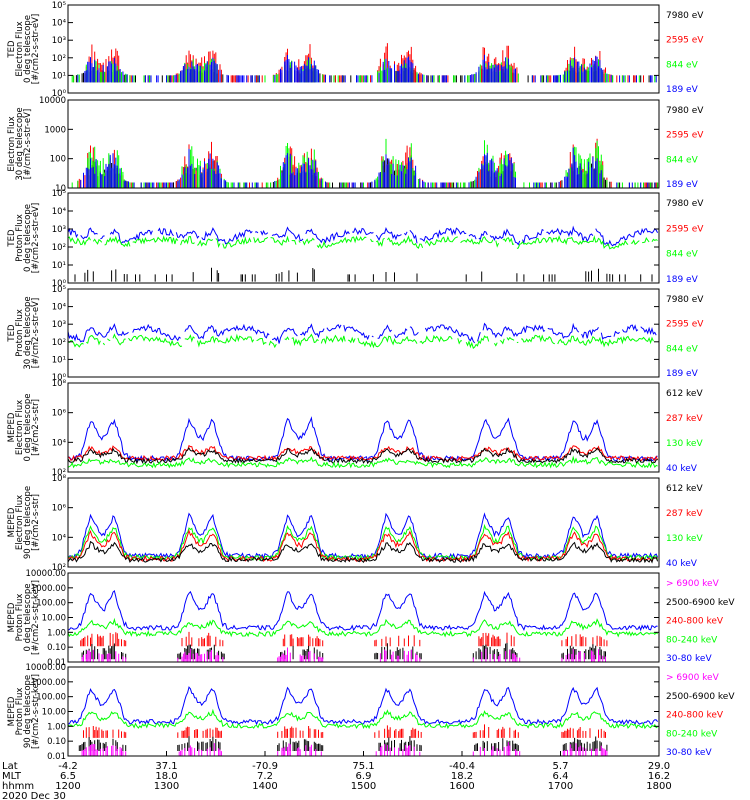  What do you see at coordinates (693, 584) in the screenshot?
I see `legend-entry: > 6900 keV` at bounding box center [693, 584].